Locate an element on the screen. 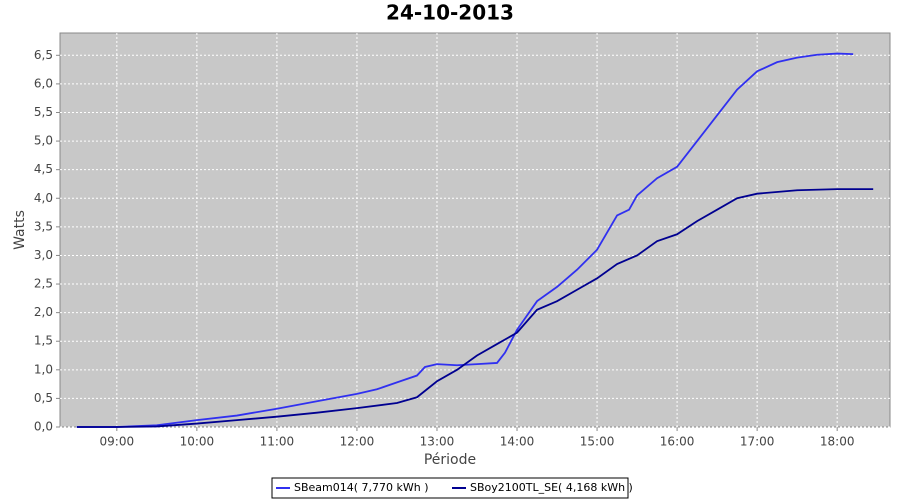  x-axis-label: Période is located at coordinates (450, 460).